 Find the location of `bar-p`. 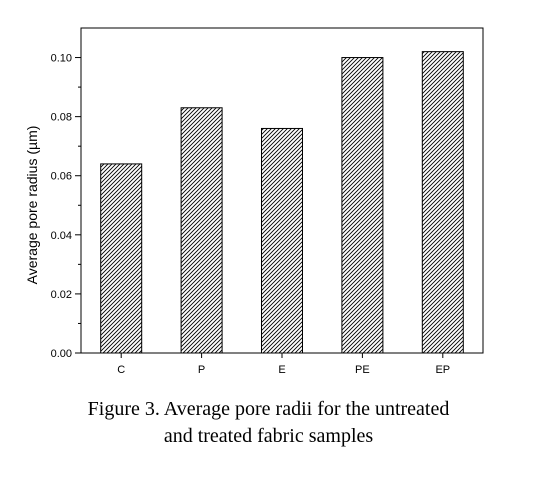

bar-p is located at coordinates (201, 230).